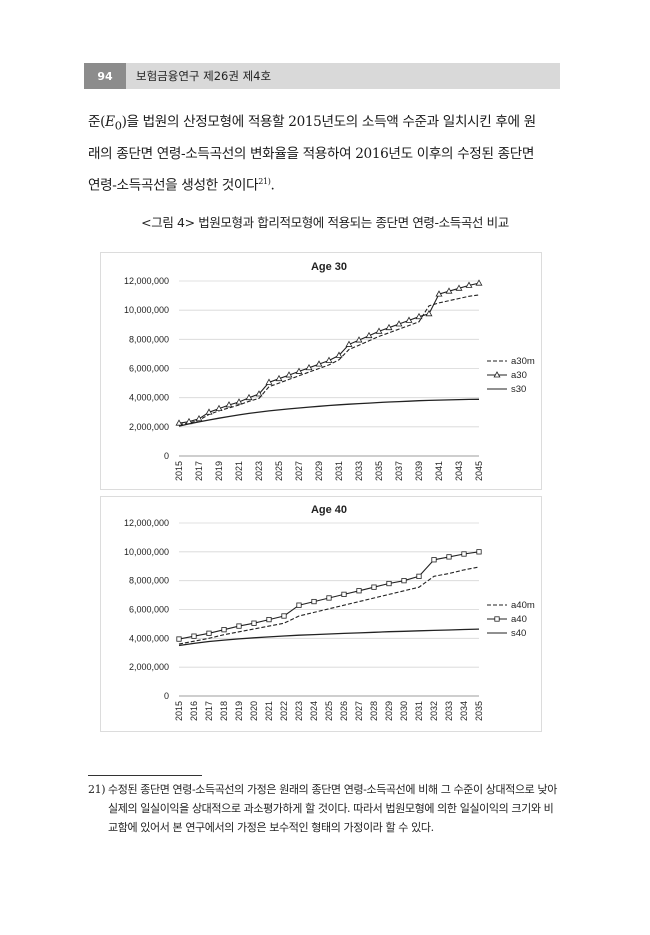  What do you see at coordinates (329, 637) in the screenshot?
I see `series-line-s40` at bounding box center [329, 637].